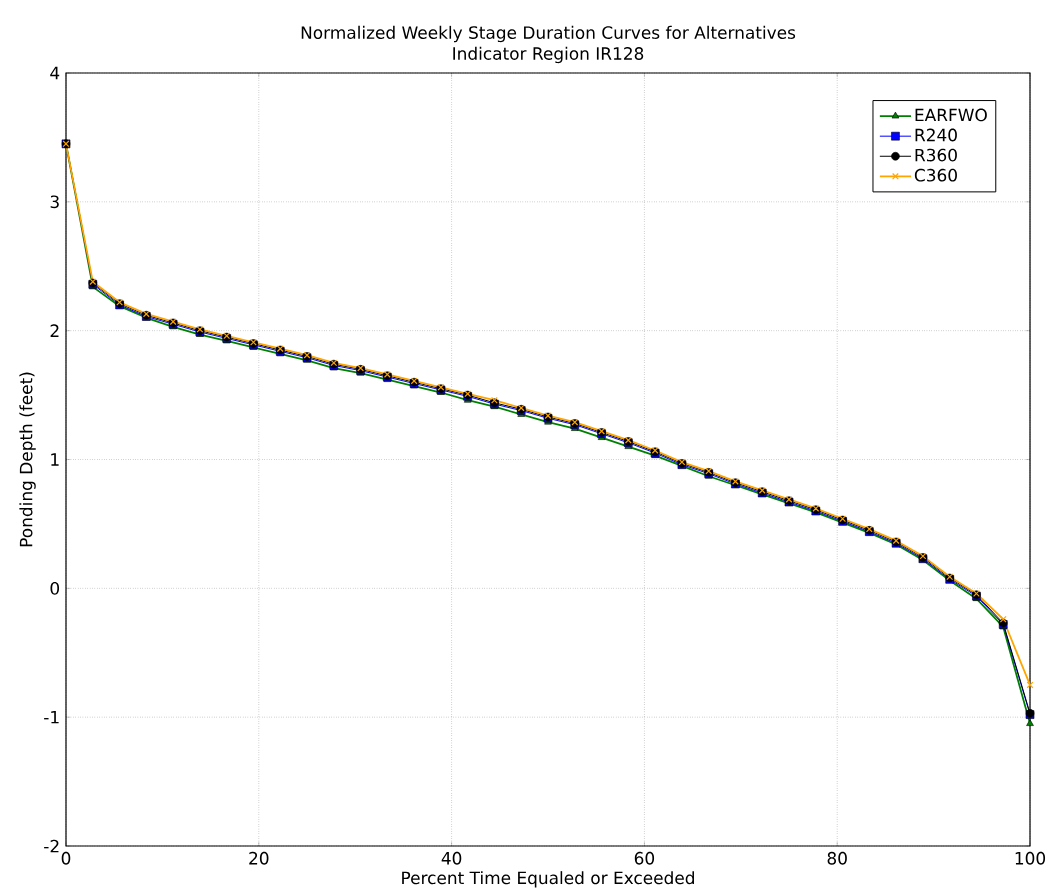 The image size is (1054, 892). What do you see at coordinates (55, 73) in the screenshot?
I see `y-tick-label: 4` at bounding box center [55, 73].